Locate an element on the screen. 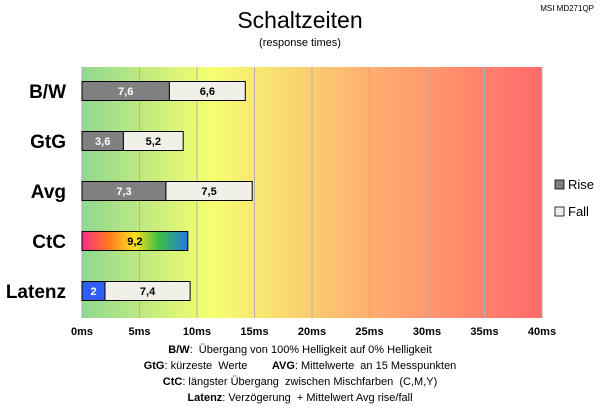 This screenshot has width=600, height=415. value-label: 7,4 is located at coordinates (148, 292).